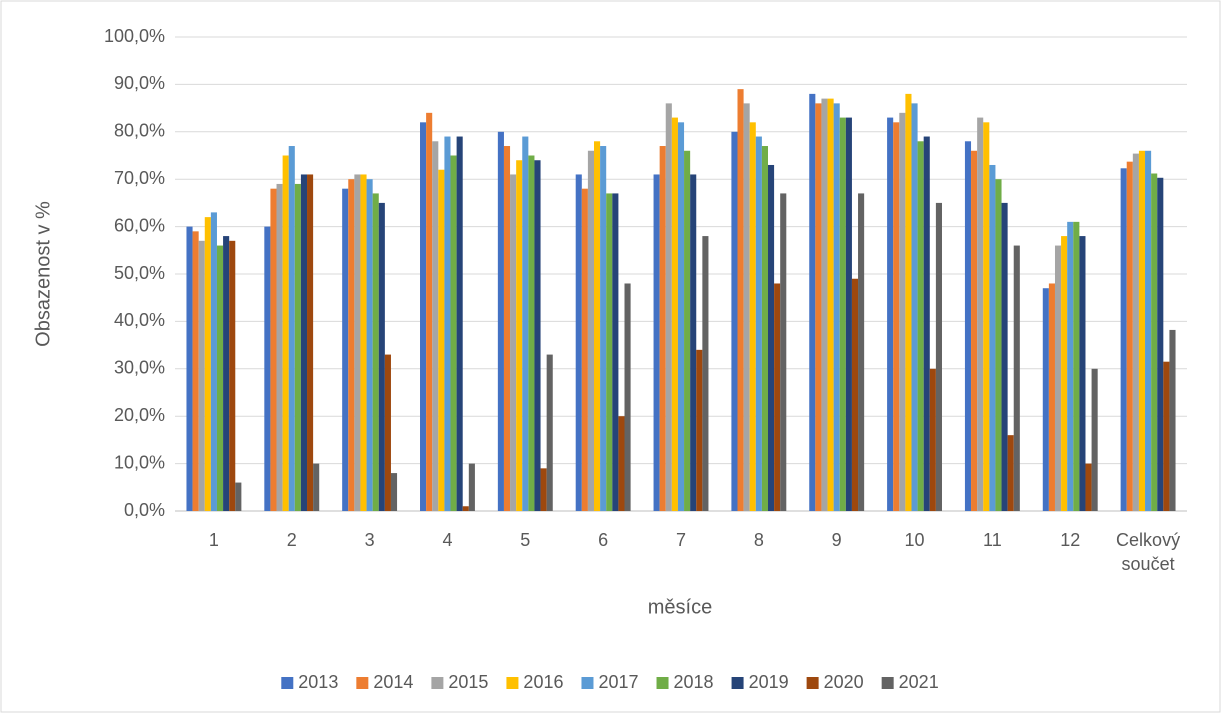 Image resolution: width=1221 pixels, height=713 pixels. I want to click on legend-label: 2015, so click(468, 682).